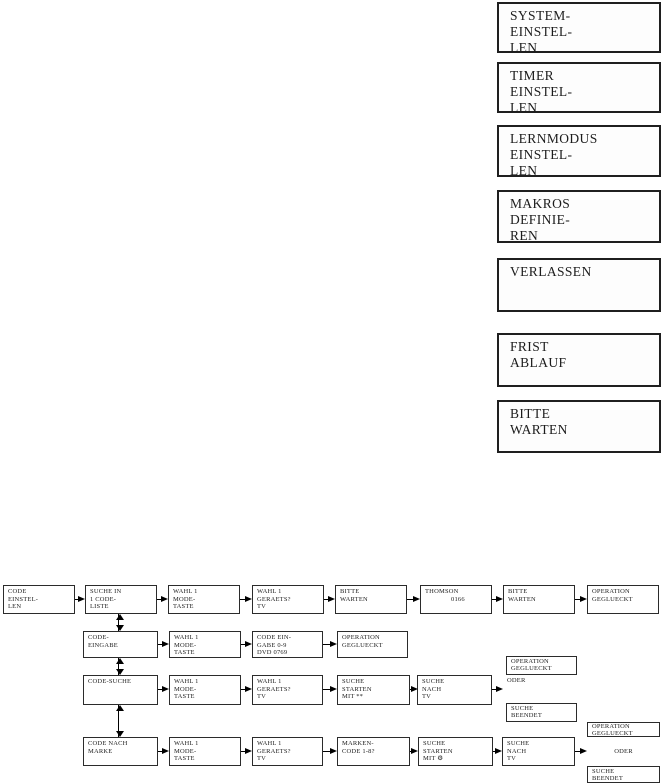  Describe the element at coordinates (554, 138) in the screenshot. I see `display-line: LERNMODUS` at that location.